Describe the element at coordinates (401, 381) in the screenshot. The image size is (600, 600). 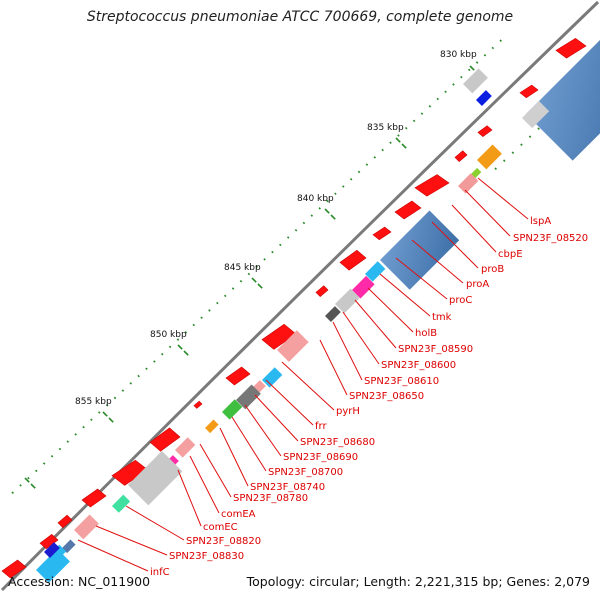
I see `gene-label: SPN23F_08610` at that location.